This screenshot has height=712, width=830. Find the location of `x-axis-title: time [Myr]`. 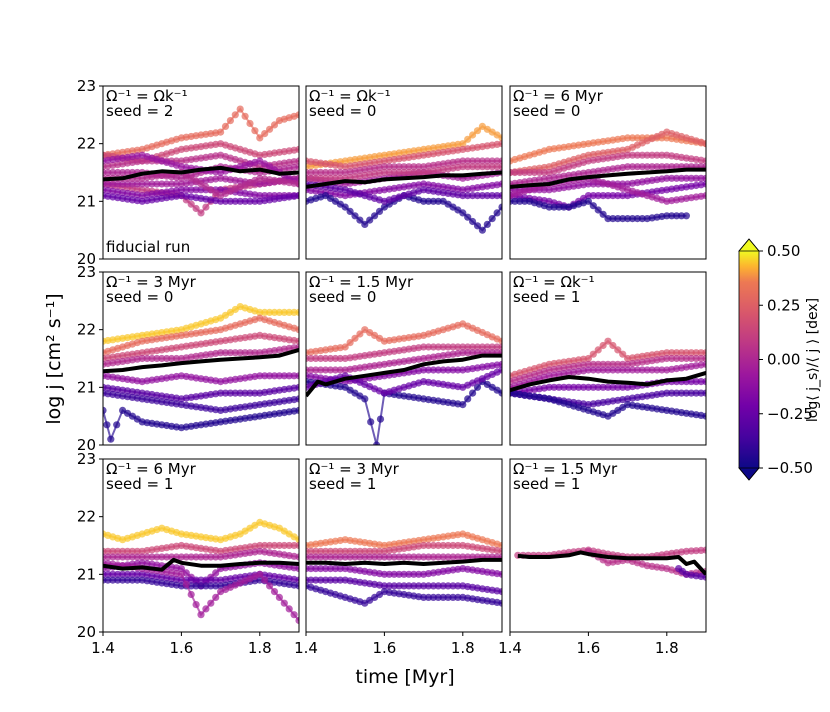

x-axis-title: time [Myr] is located at coordinates (404, 677).